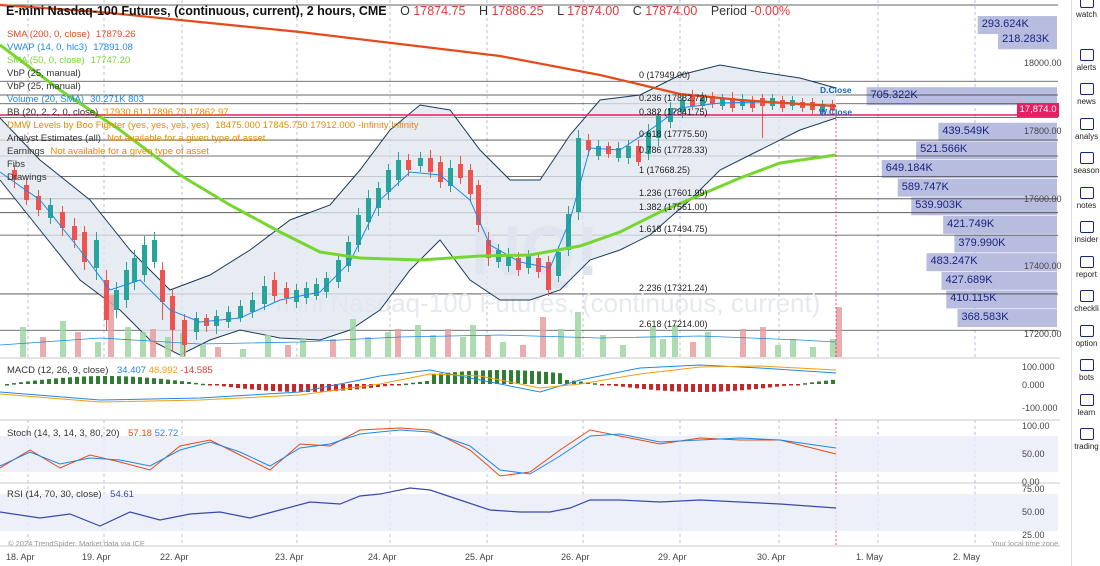 This screenshot has height=566, width=1100. Describe the element at coordinates (1025, 543) in the screenshot. I see `timezone-footer: Your local time zone` at that location.